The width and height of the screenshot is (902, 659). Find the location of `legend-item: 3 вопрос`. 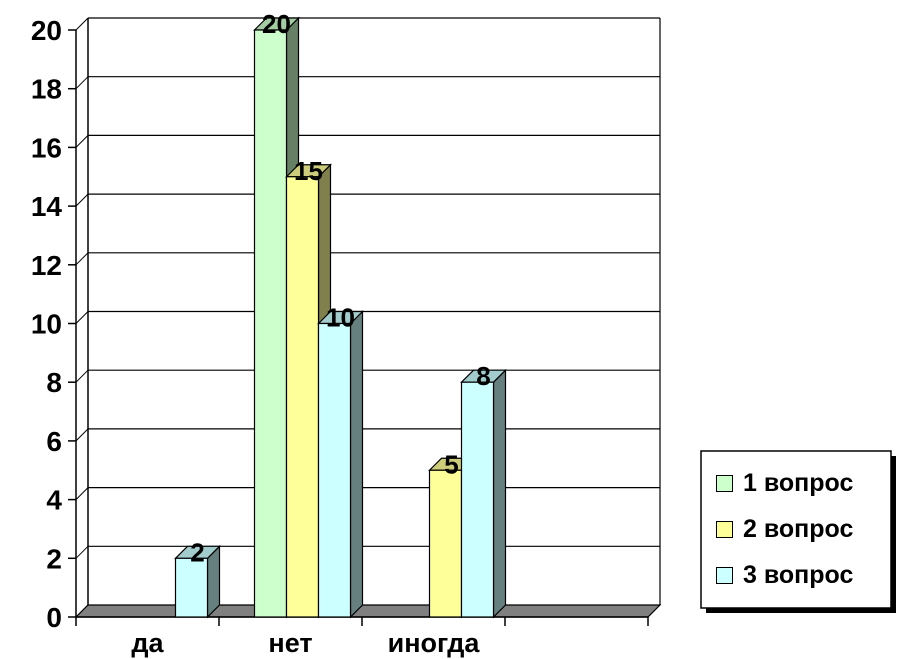

legend-item: 3 вопрос is located at coordinates (784, 575).